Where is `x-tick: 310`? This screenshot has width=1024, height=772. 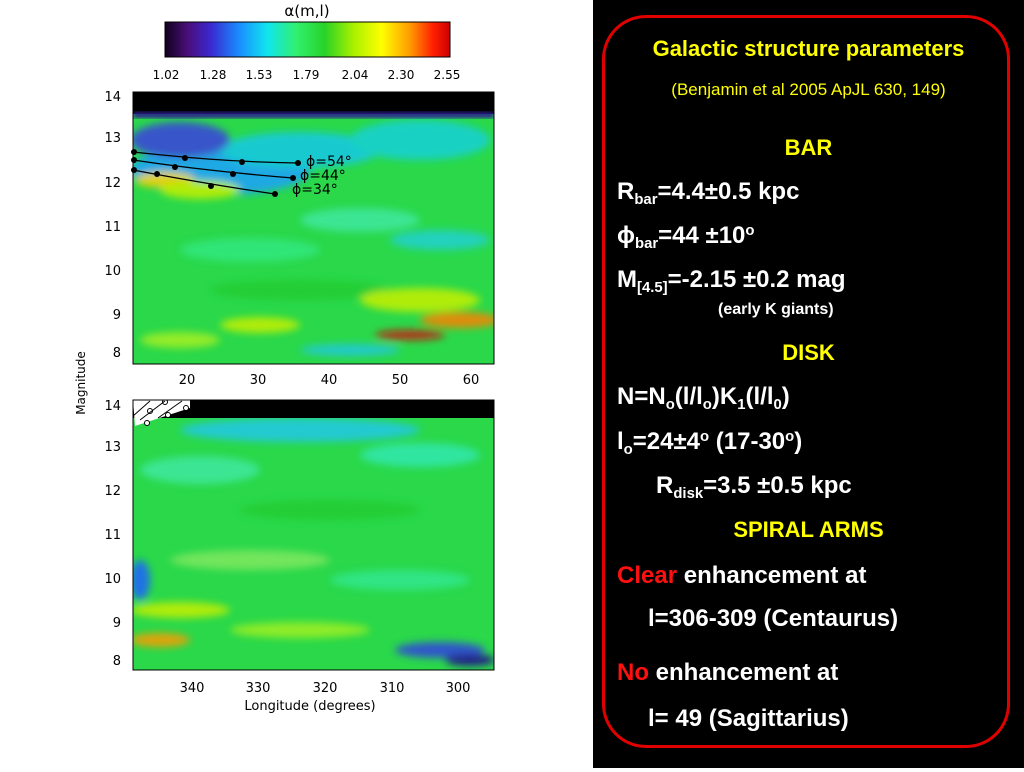
x-tick: 310 is located at coordinates (392, 688).